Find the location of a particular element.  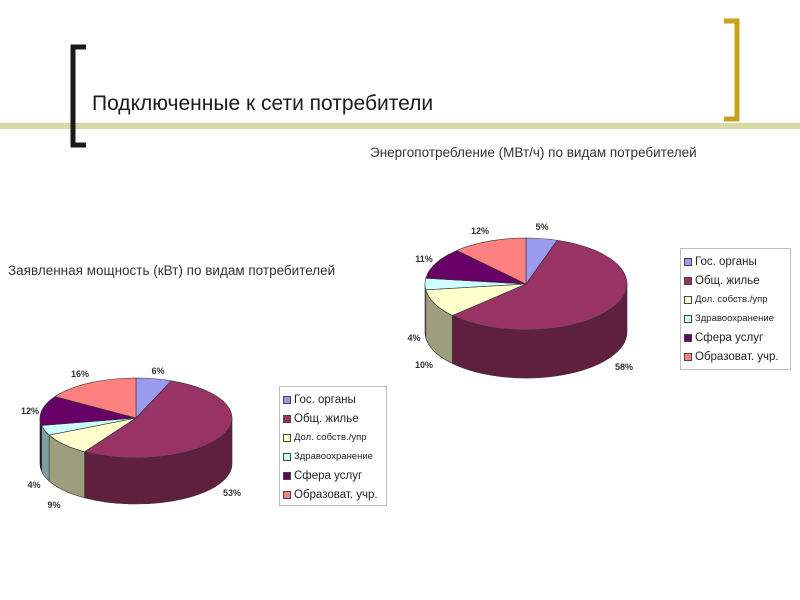

pie-chart-power: 6% 53% 9% 4% 12% 16% is located at coordinates (131, 438).